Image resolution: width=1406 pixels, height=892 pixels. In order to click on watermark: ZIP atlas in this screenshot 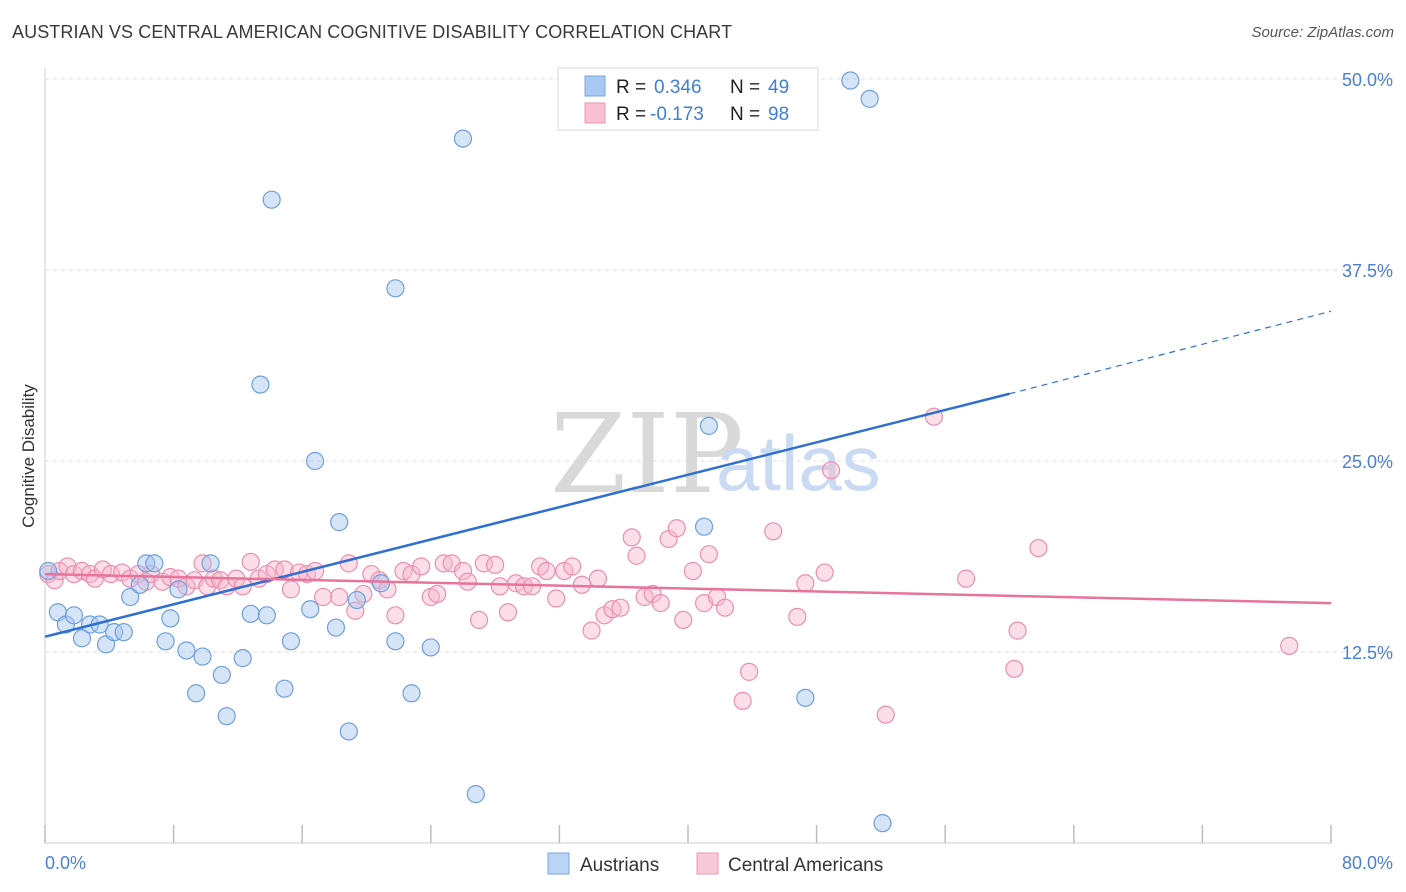, I will do `click(715, 454)`.